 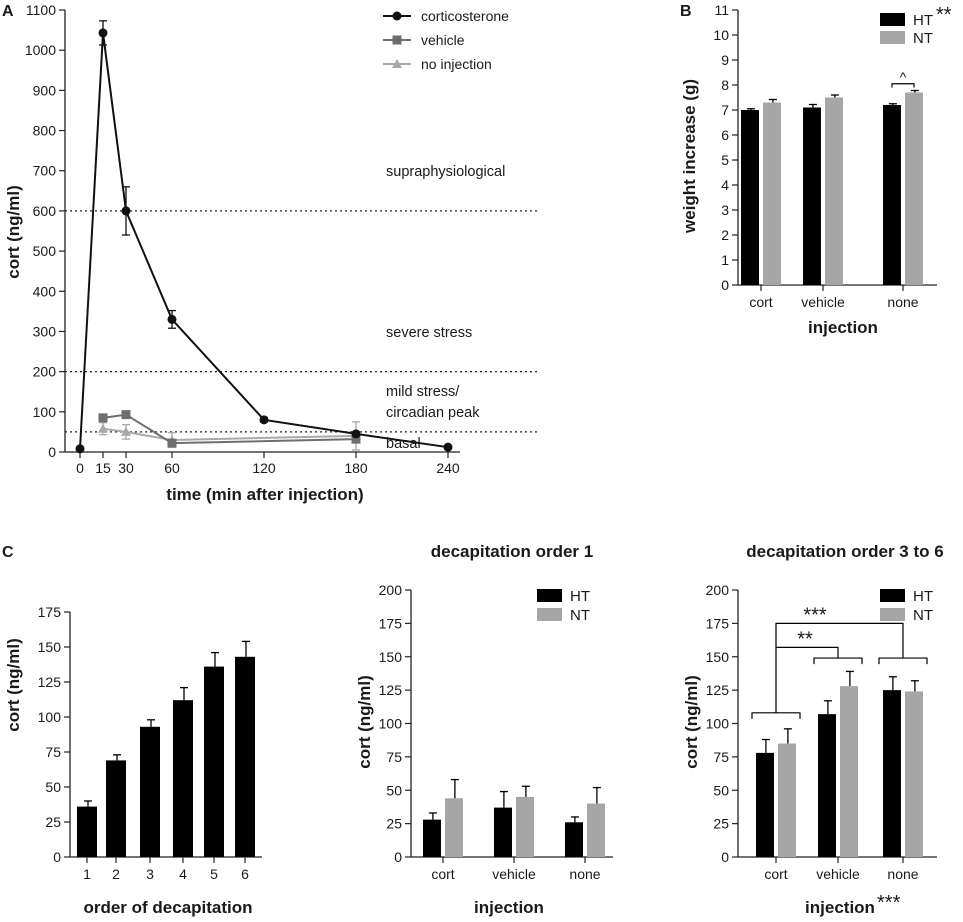 I want to click on region-mild-stress: mild stress/, so click(x=423, y=392).